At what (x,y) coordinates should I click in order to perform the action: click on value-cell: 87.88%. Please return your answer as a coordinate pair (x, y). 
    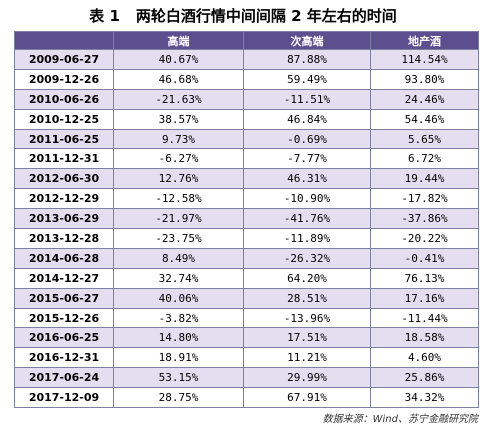
    Looking at the image, I should click on (307, 59).